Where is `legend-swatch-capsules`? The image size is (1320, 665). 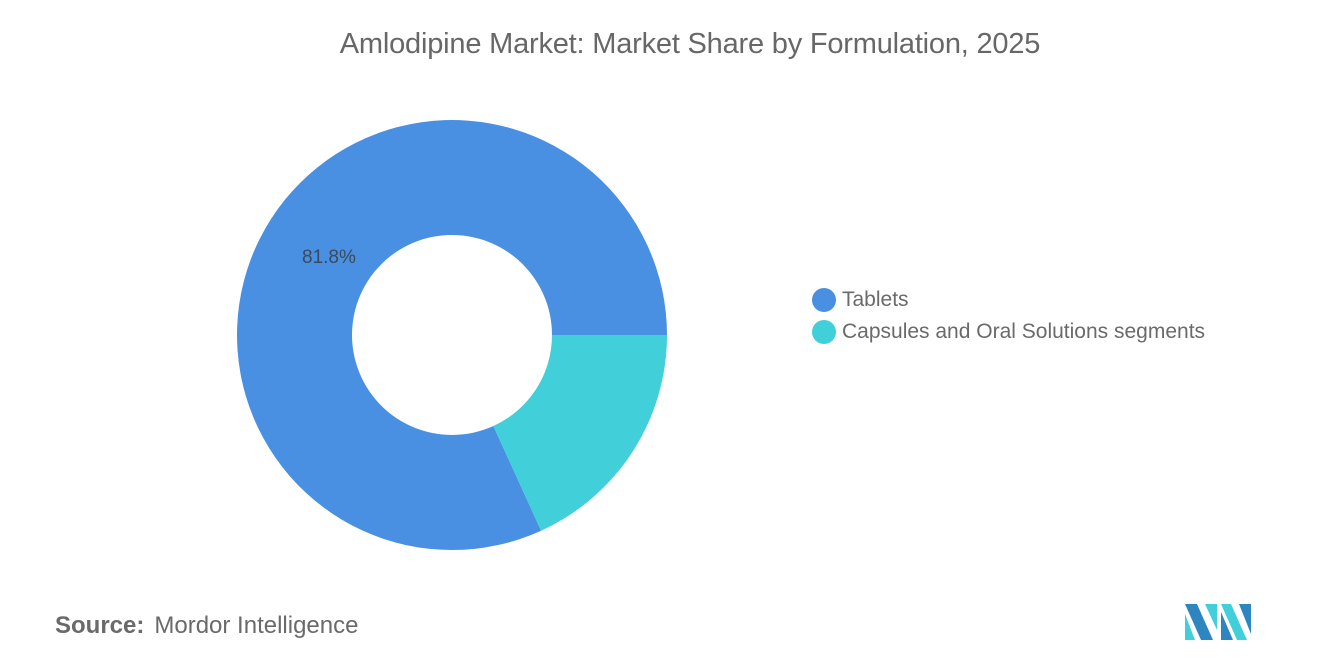
legend-swatch-capsules is located at coordinates (824, 332).